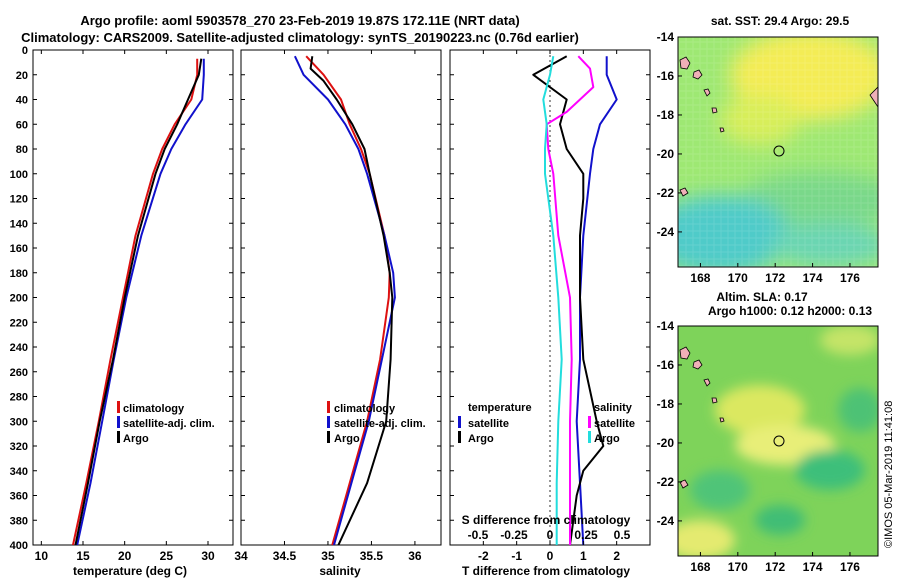 This screenshot has width=900, height=580. I want to click on series-line-satellite-adj-clim-, so click(140, 301).